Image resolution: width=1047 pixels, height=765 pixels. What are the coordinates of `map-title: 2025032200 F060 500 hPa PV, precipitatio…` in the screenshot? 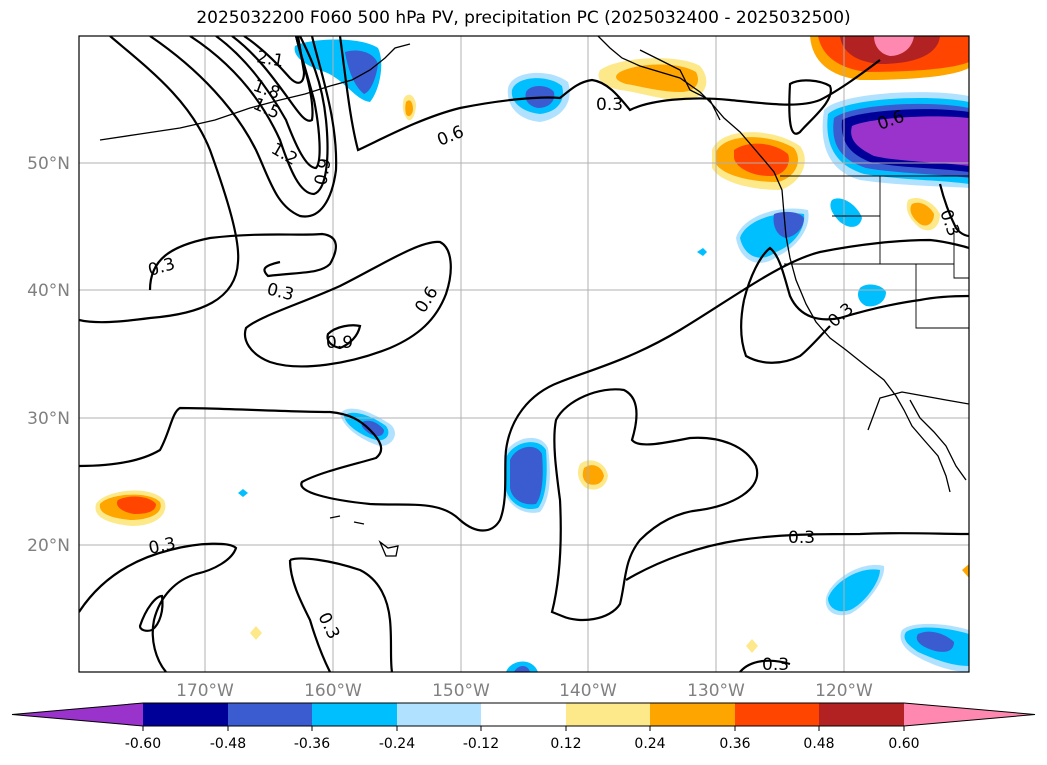 It's located at (523, 18).